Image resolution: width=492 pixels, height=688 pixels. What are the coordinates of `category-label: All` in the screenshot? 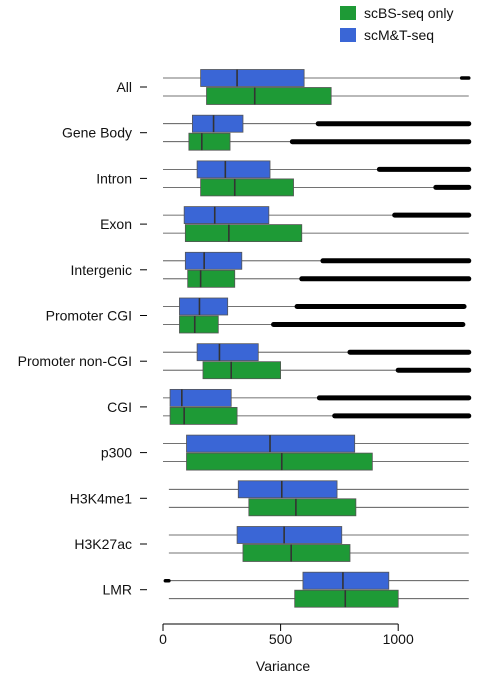 It's located at (124, 87).